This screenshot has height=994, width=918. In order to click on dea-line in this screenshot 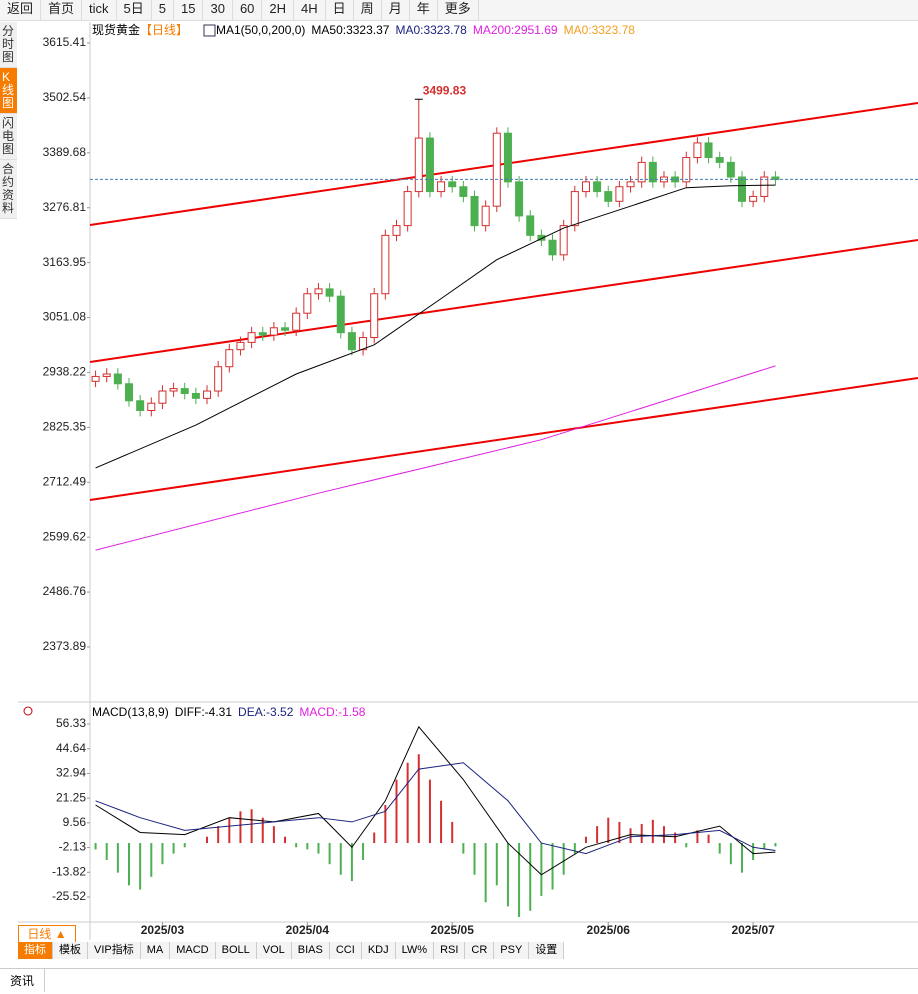, I will do `click(435, 808)`.